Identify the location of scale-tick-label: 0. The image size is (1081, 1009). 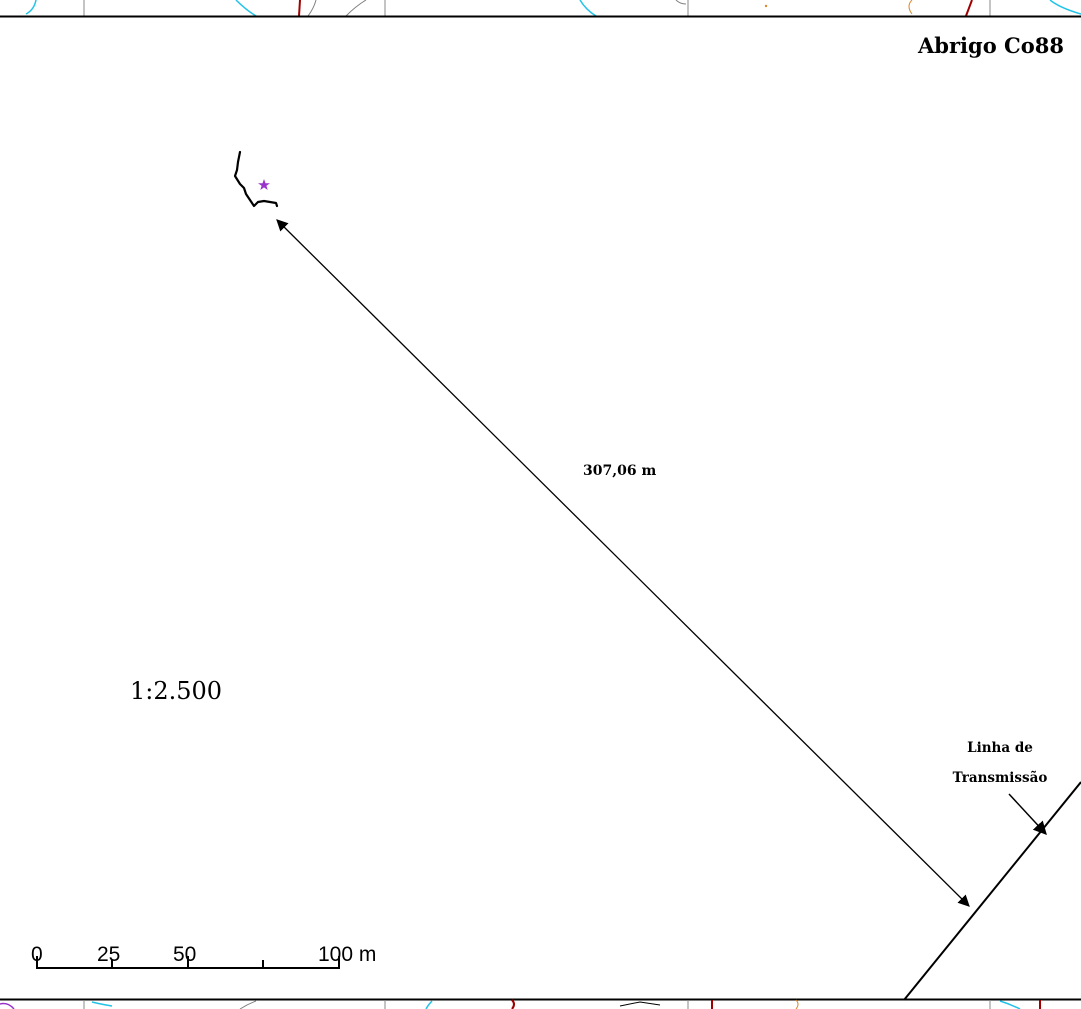
(37, 954).